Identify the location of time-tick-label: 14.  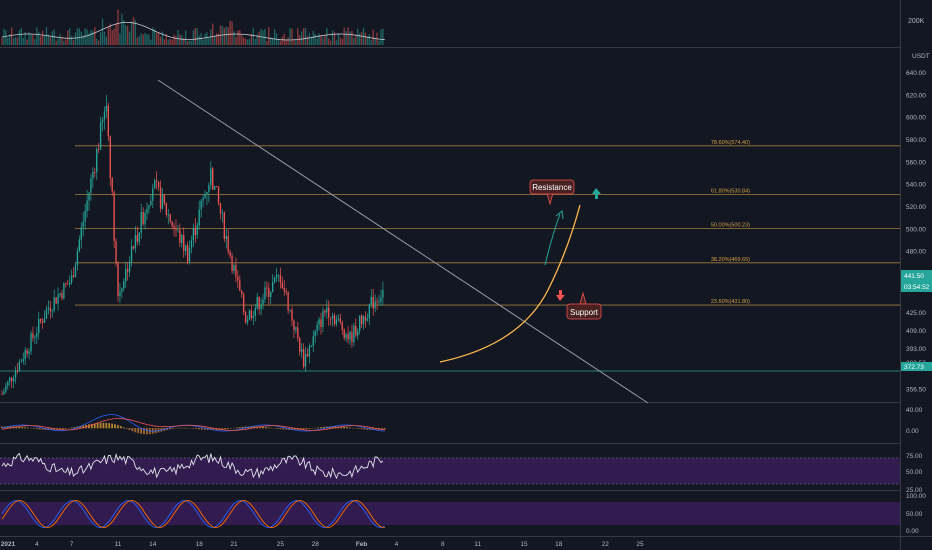
(153, 544).